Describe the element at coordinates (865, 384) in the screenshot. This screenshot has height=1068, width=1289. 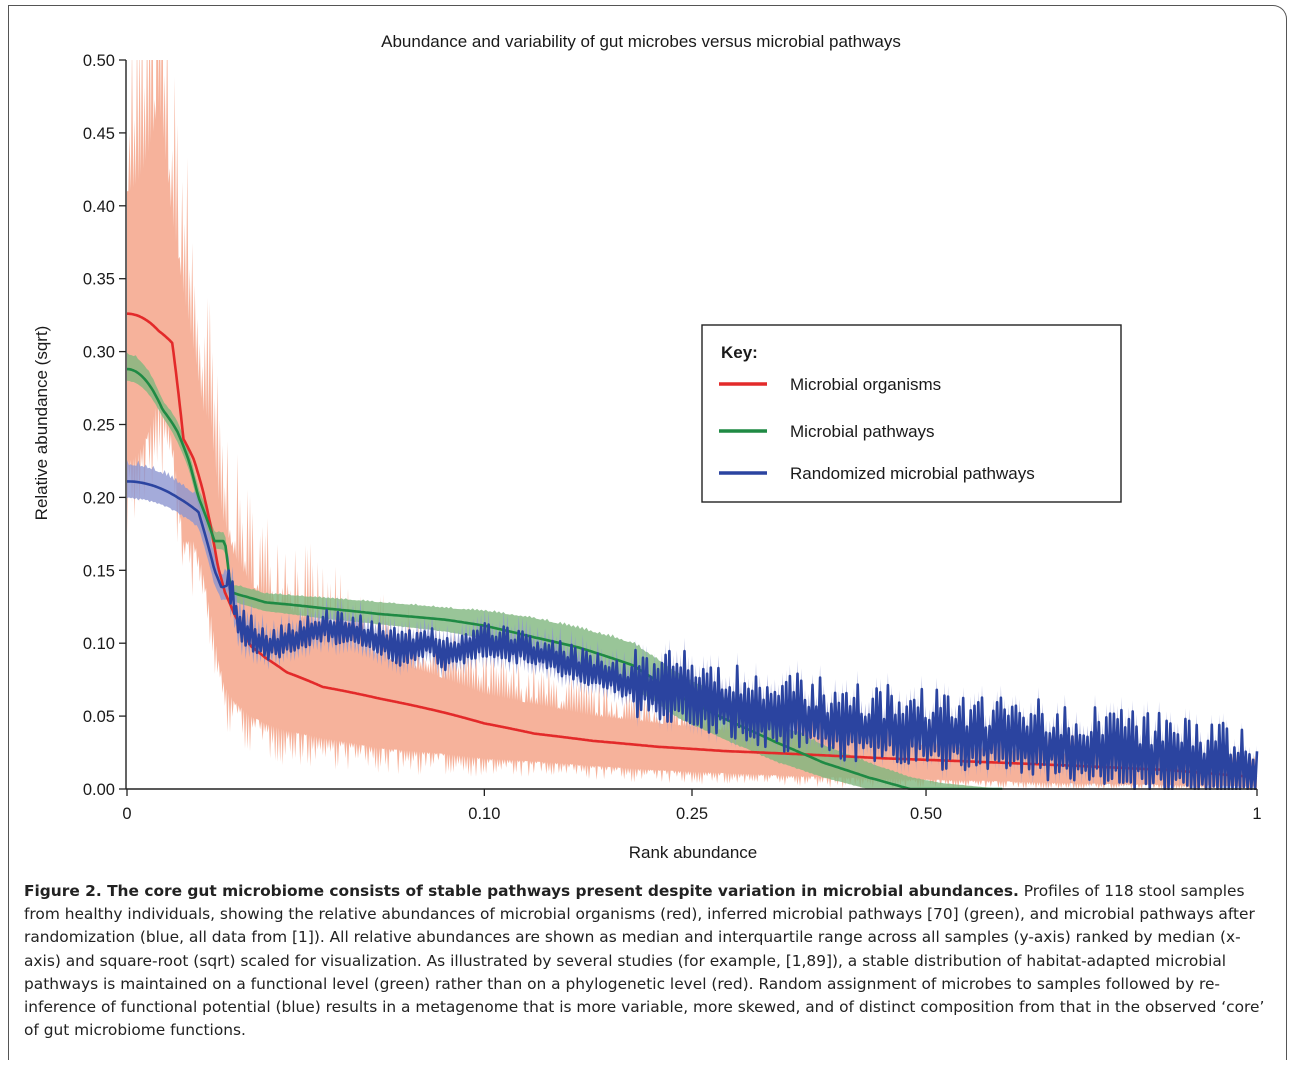
I see `legend-label: Microbial organisms` at that location.